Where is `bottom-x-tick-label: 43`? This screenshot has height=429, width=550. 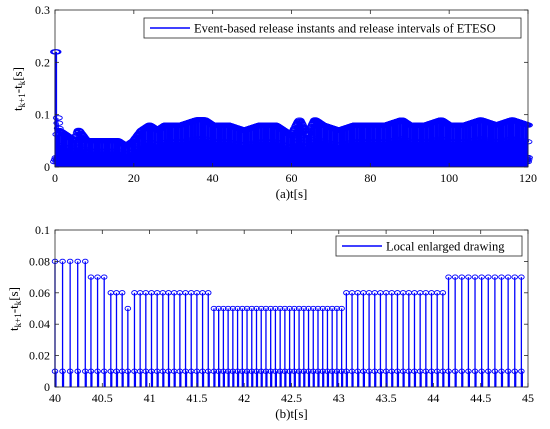 bottom-x-tick-label: 43 is located at coordinates (339, 398).